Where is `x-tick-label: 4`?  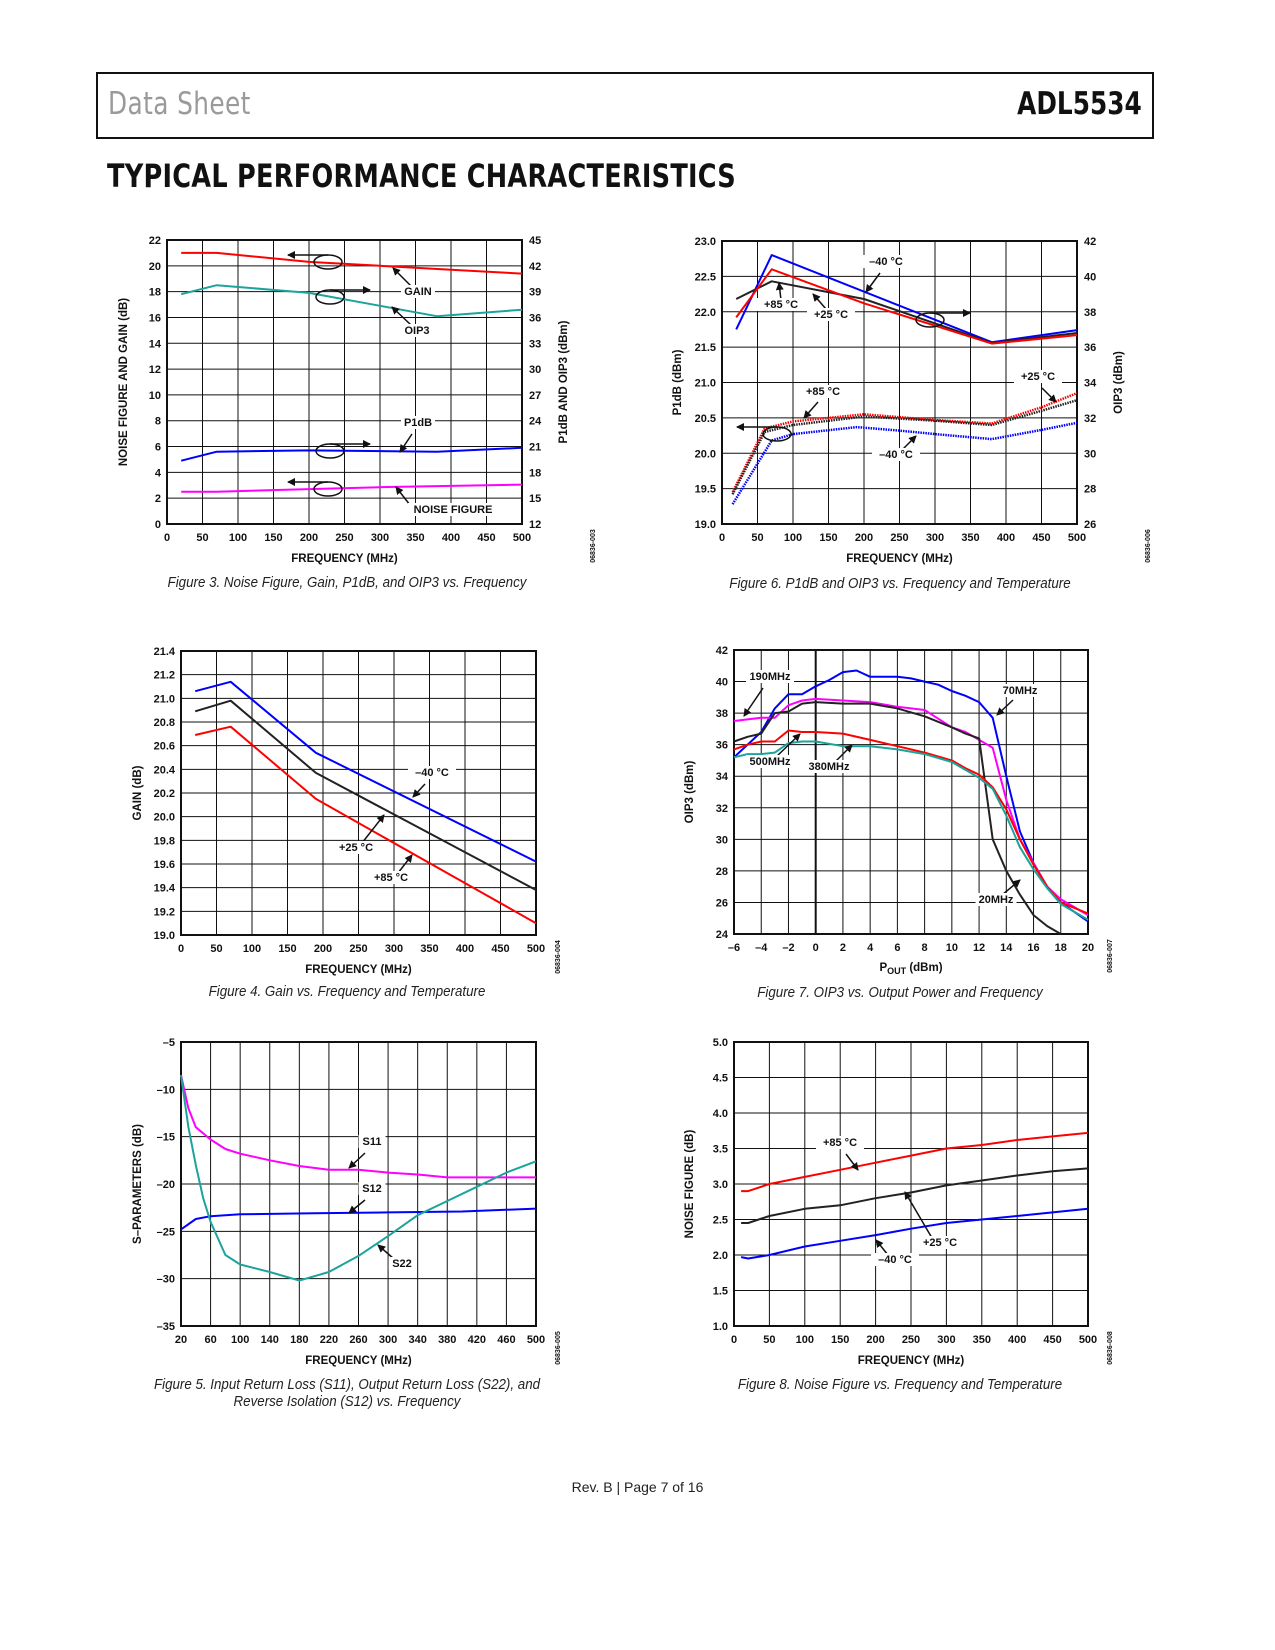
x-tick-label: 4 is located at coordinates (870, 948).